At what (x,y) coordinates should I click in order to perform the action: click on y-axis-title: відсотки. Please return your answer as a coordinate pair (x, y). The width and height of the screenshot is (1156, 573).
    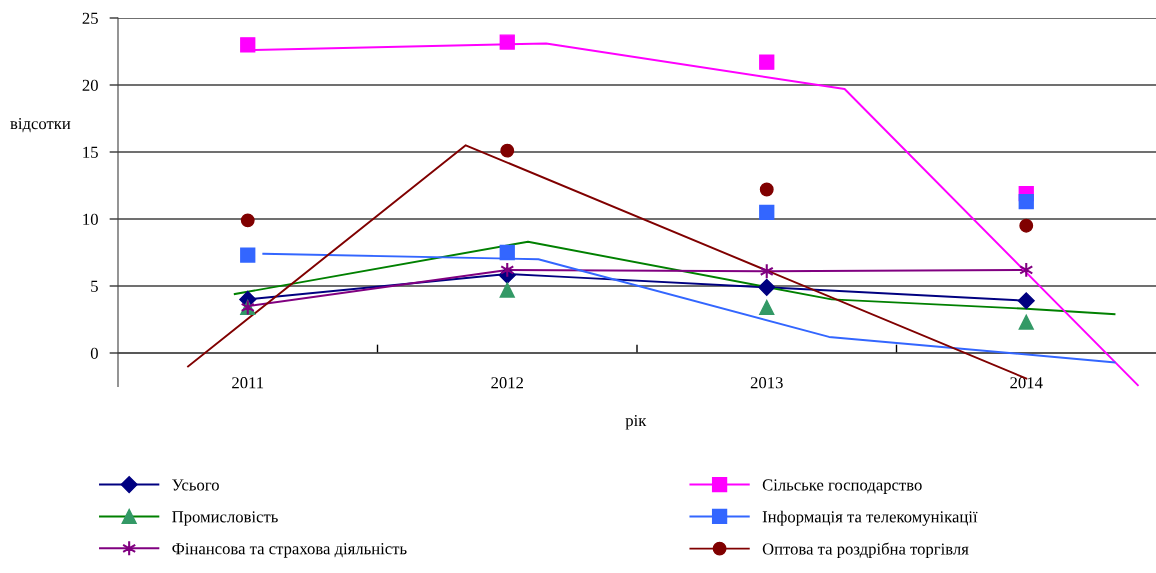
    Looking at the image, I should click on (40, 125).